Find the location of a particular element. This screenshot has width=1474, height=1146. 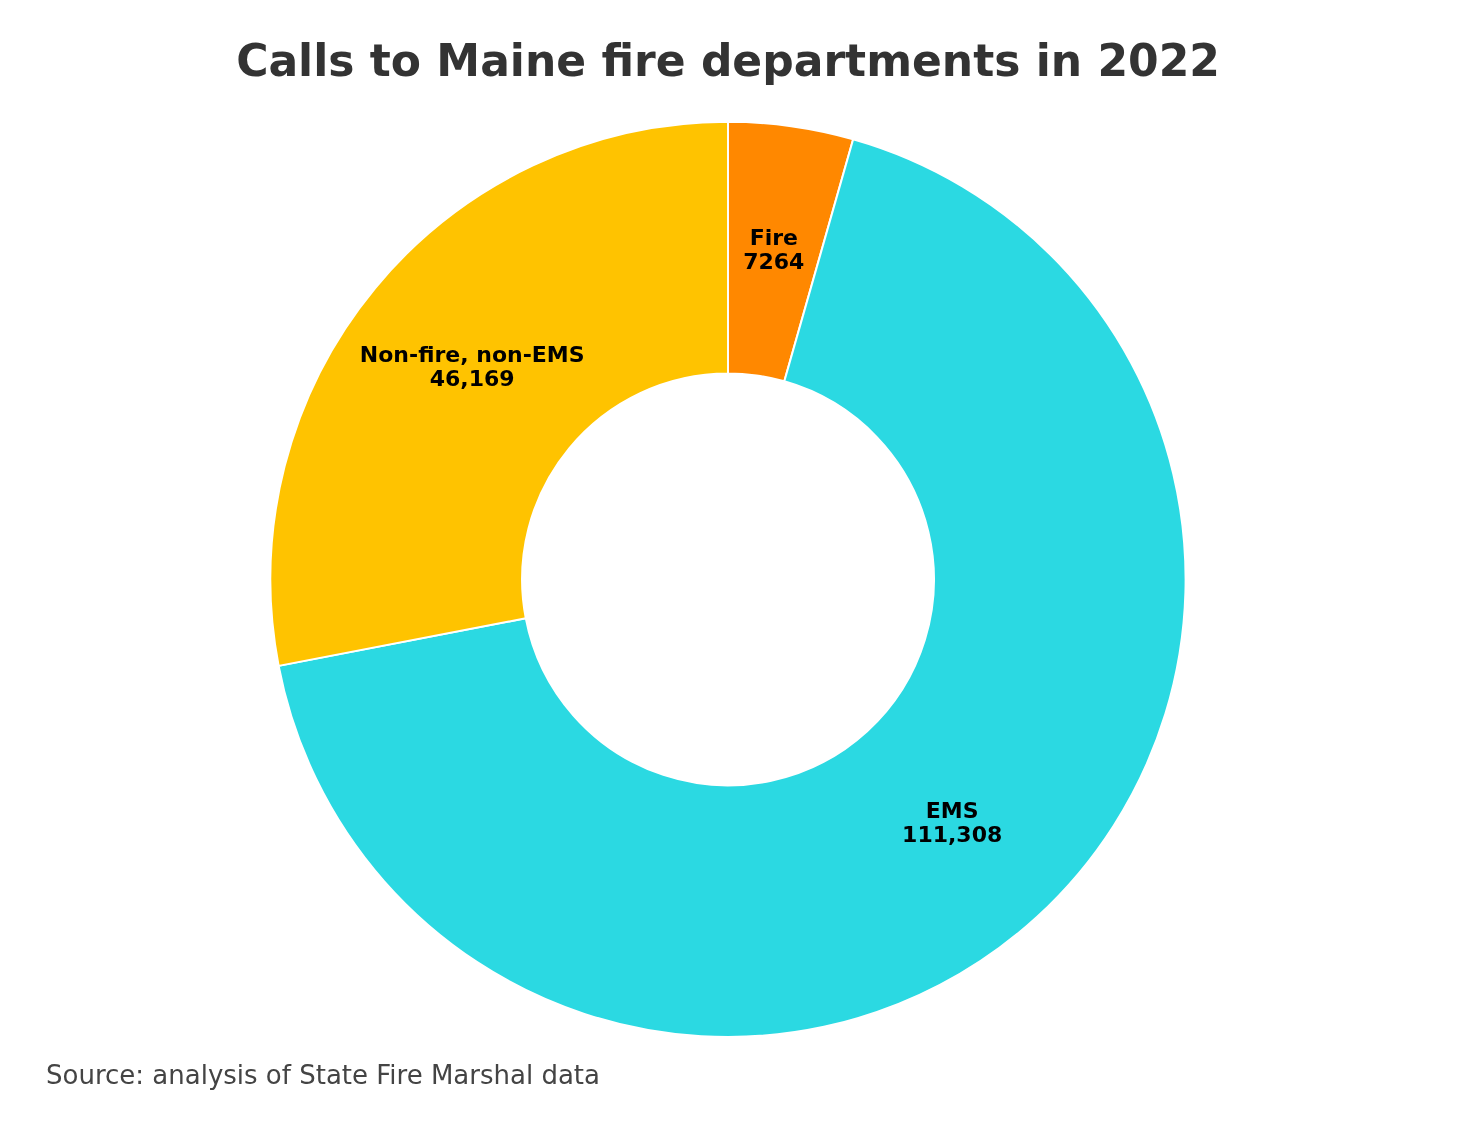

slice-label: EMS is located at coordinates (952, 810).